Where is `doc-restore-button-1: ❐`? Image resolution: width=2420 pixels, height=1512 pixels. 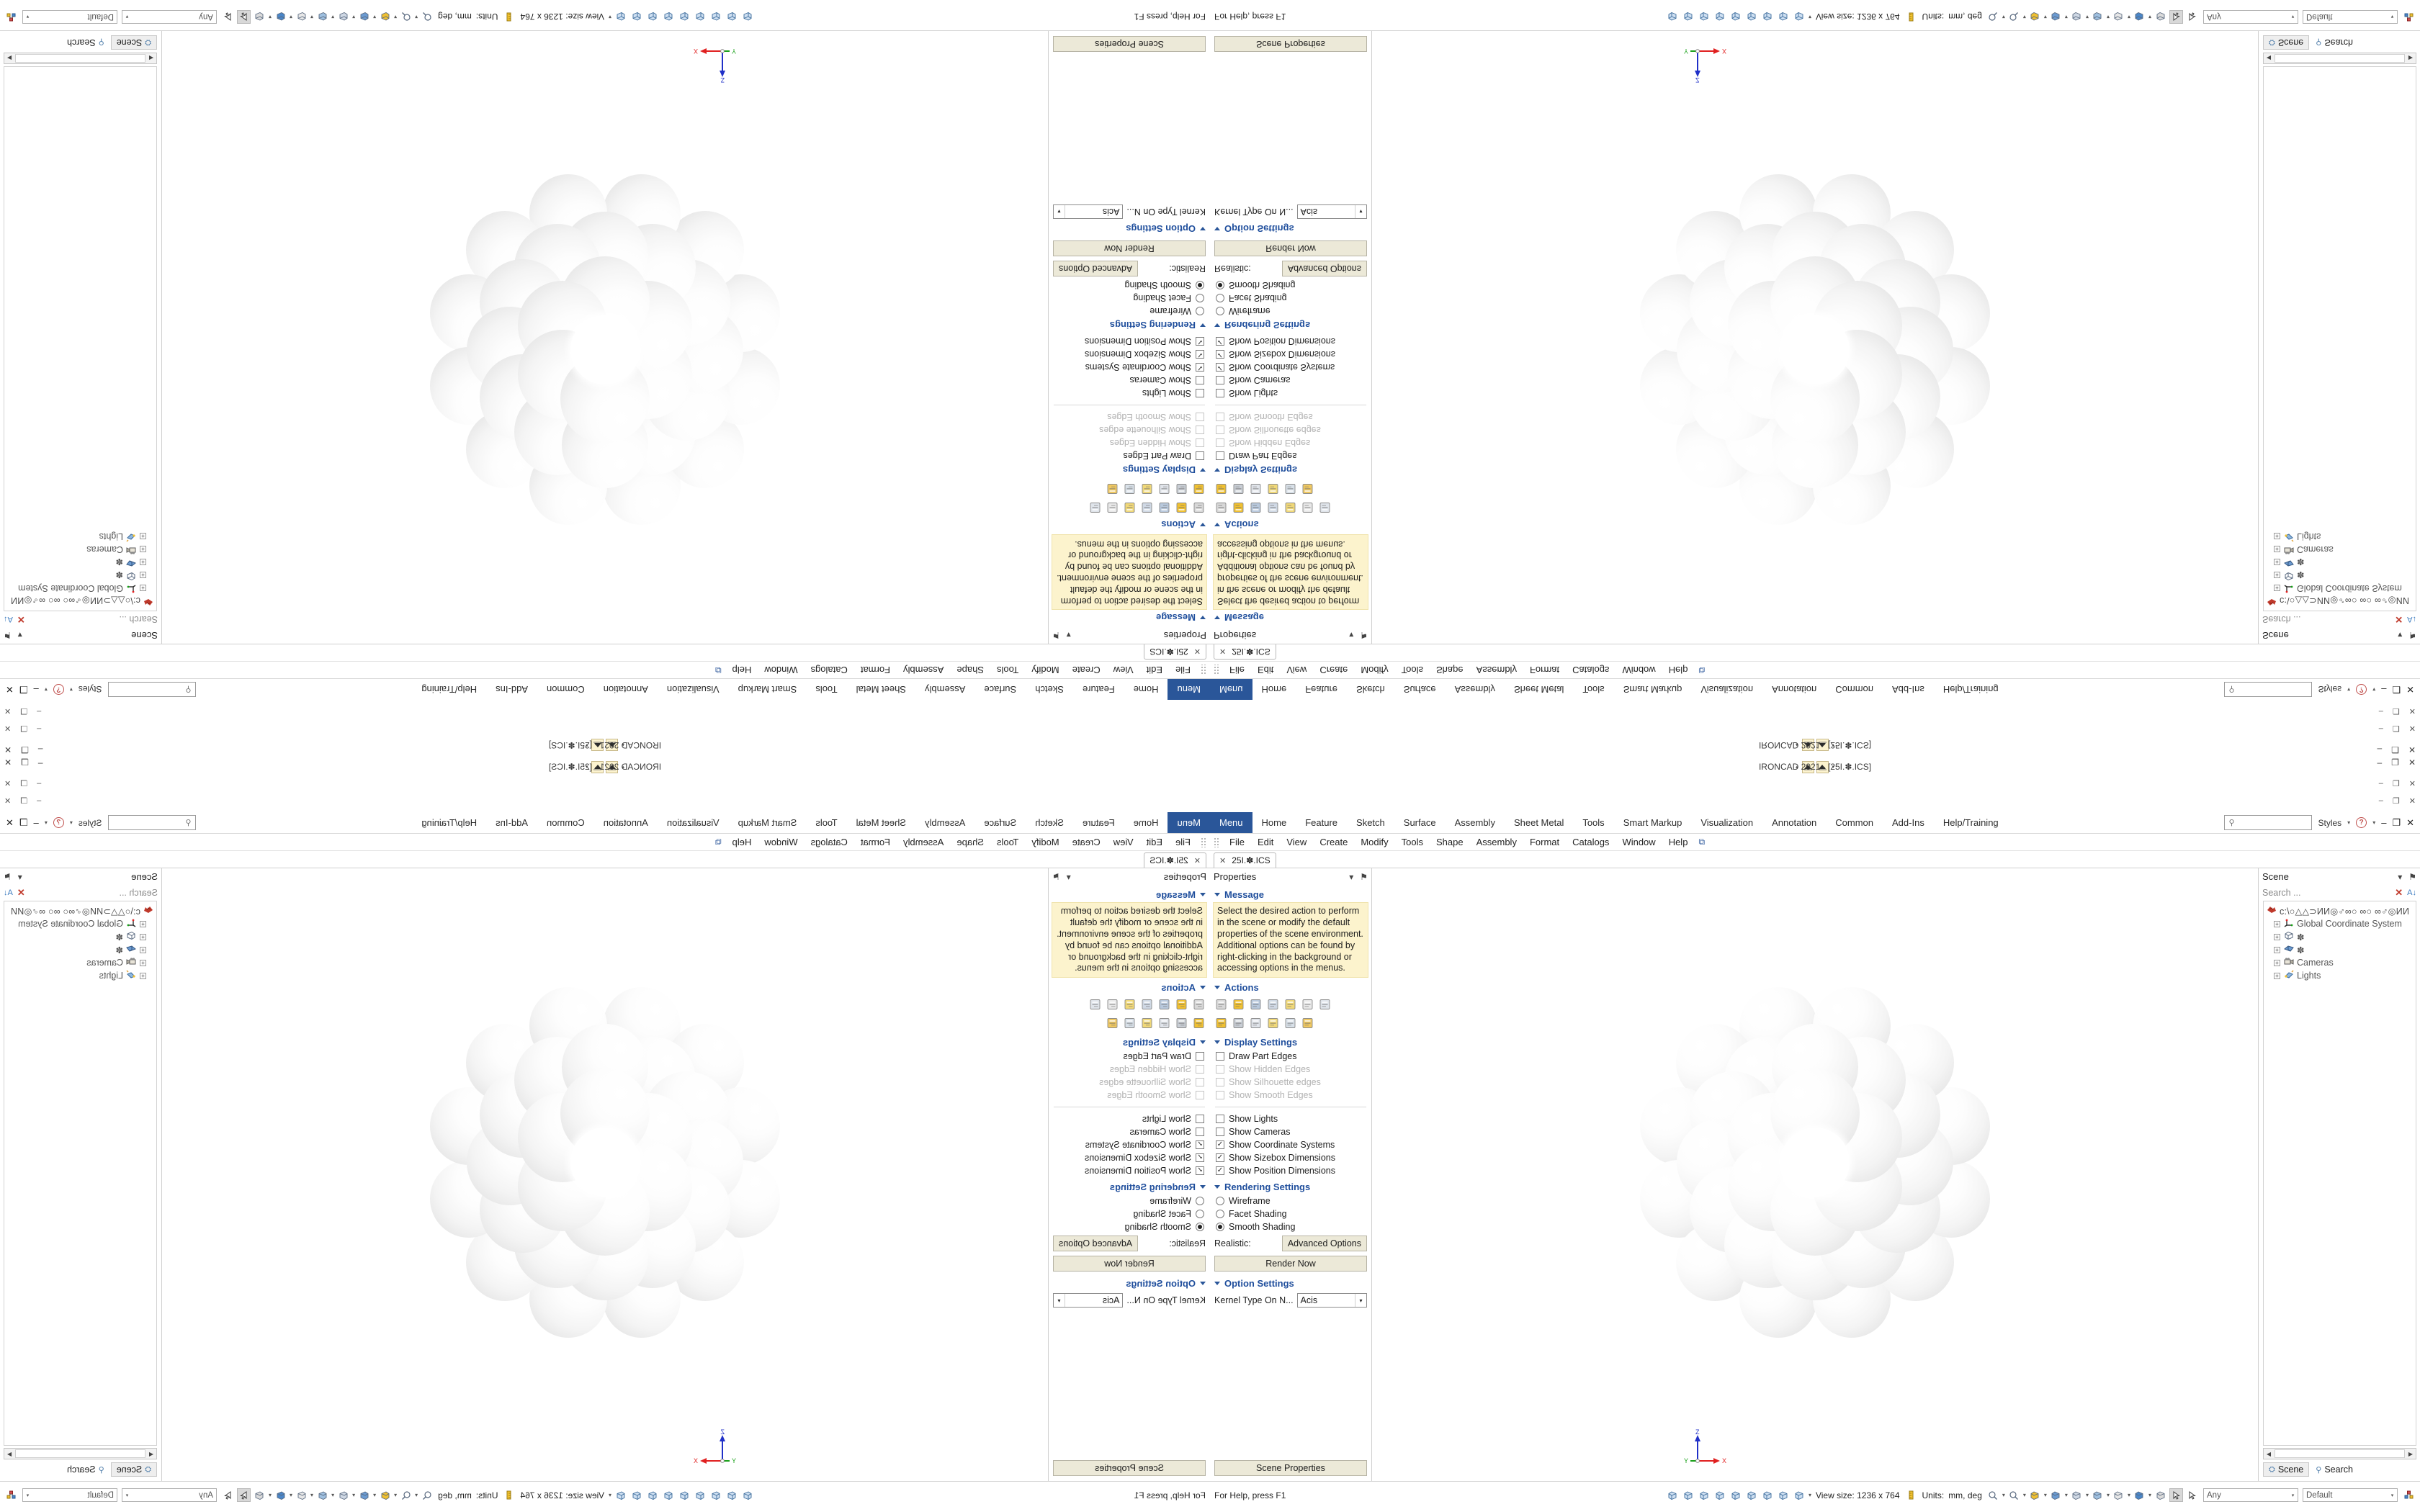
doc-restore-button-1: ❐ is located at coordinates (2396, 784).